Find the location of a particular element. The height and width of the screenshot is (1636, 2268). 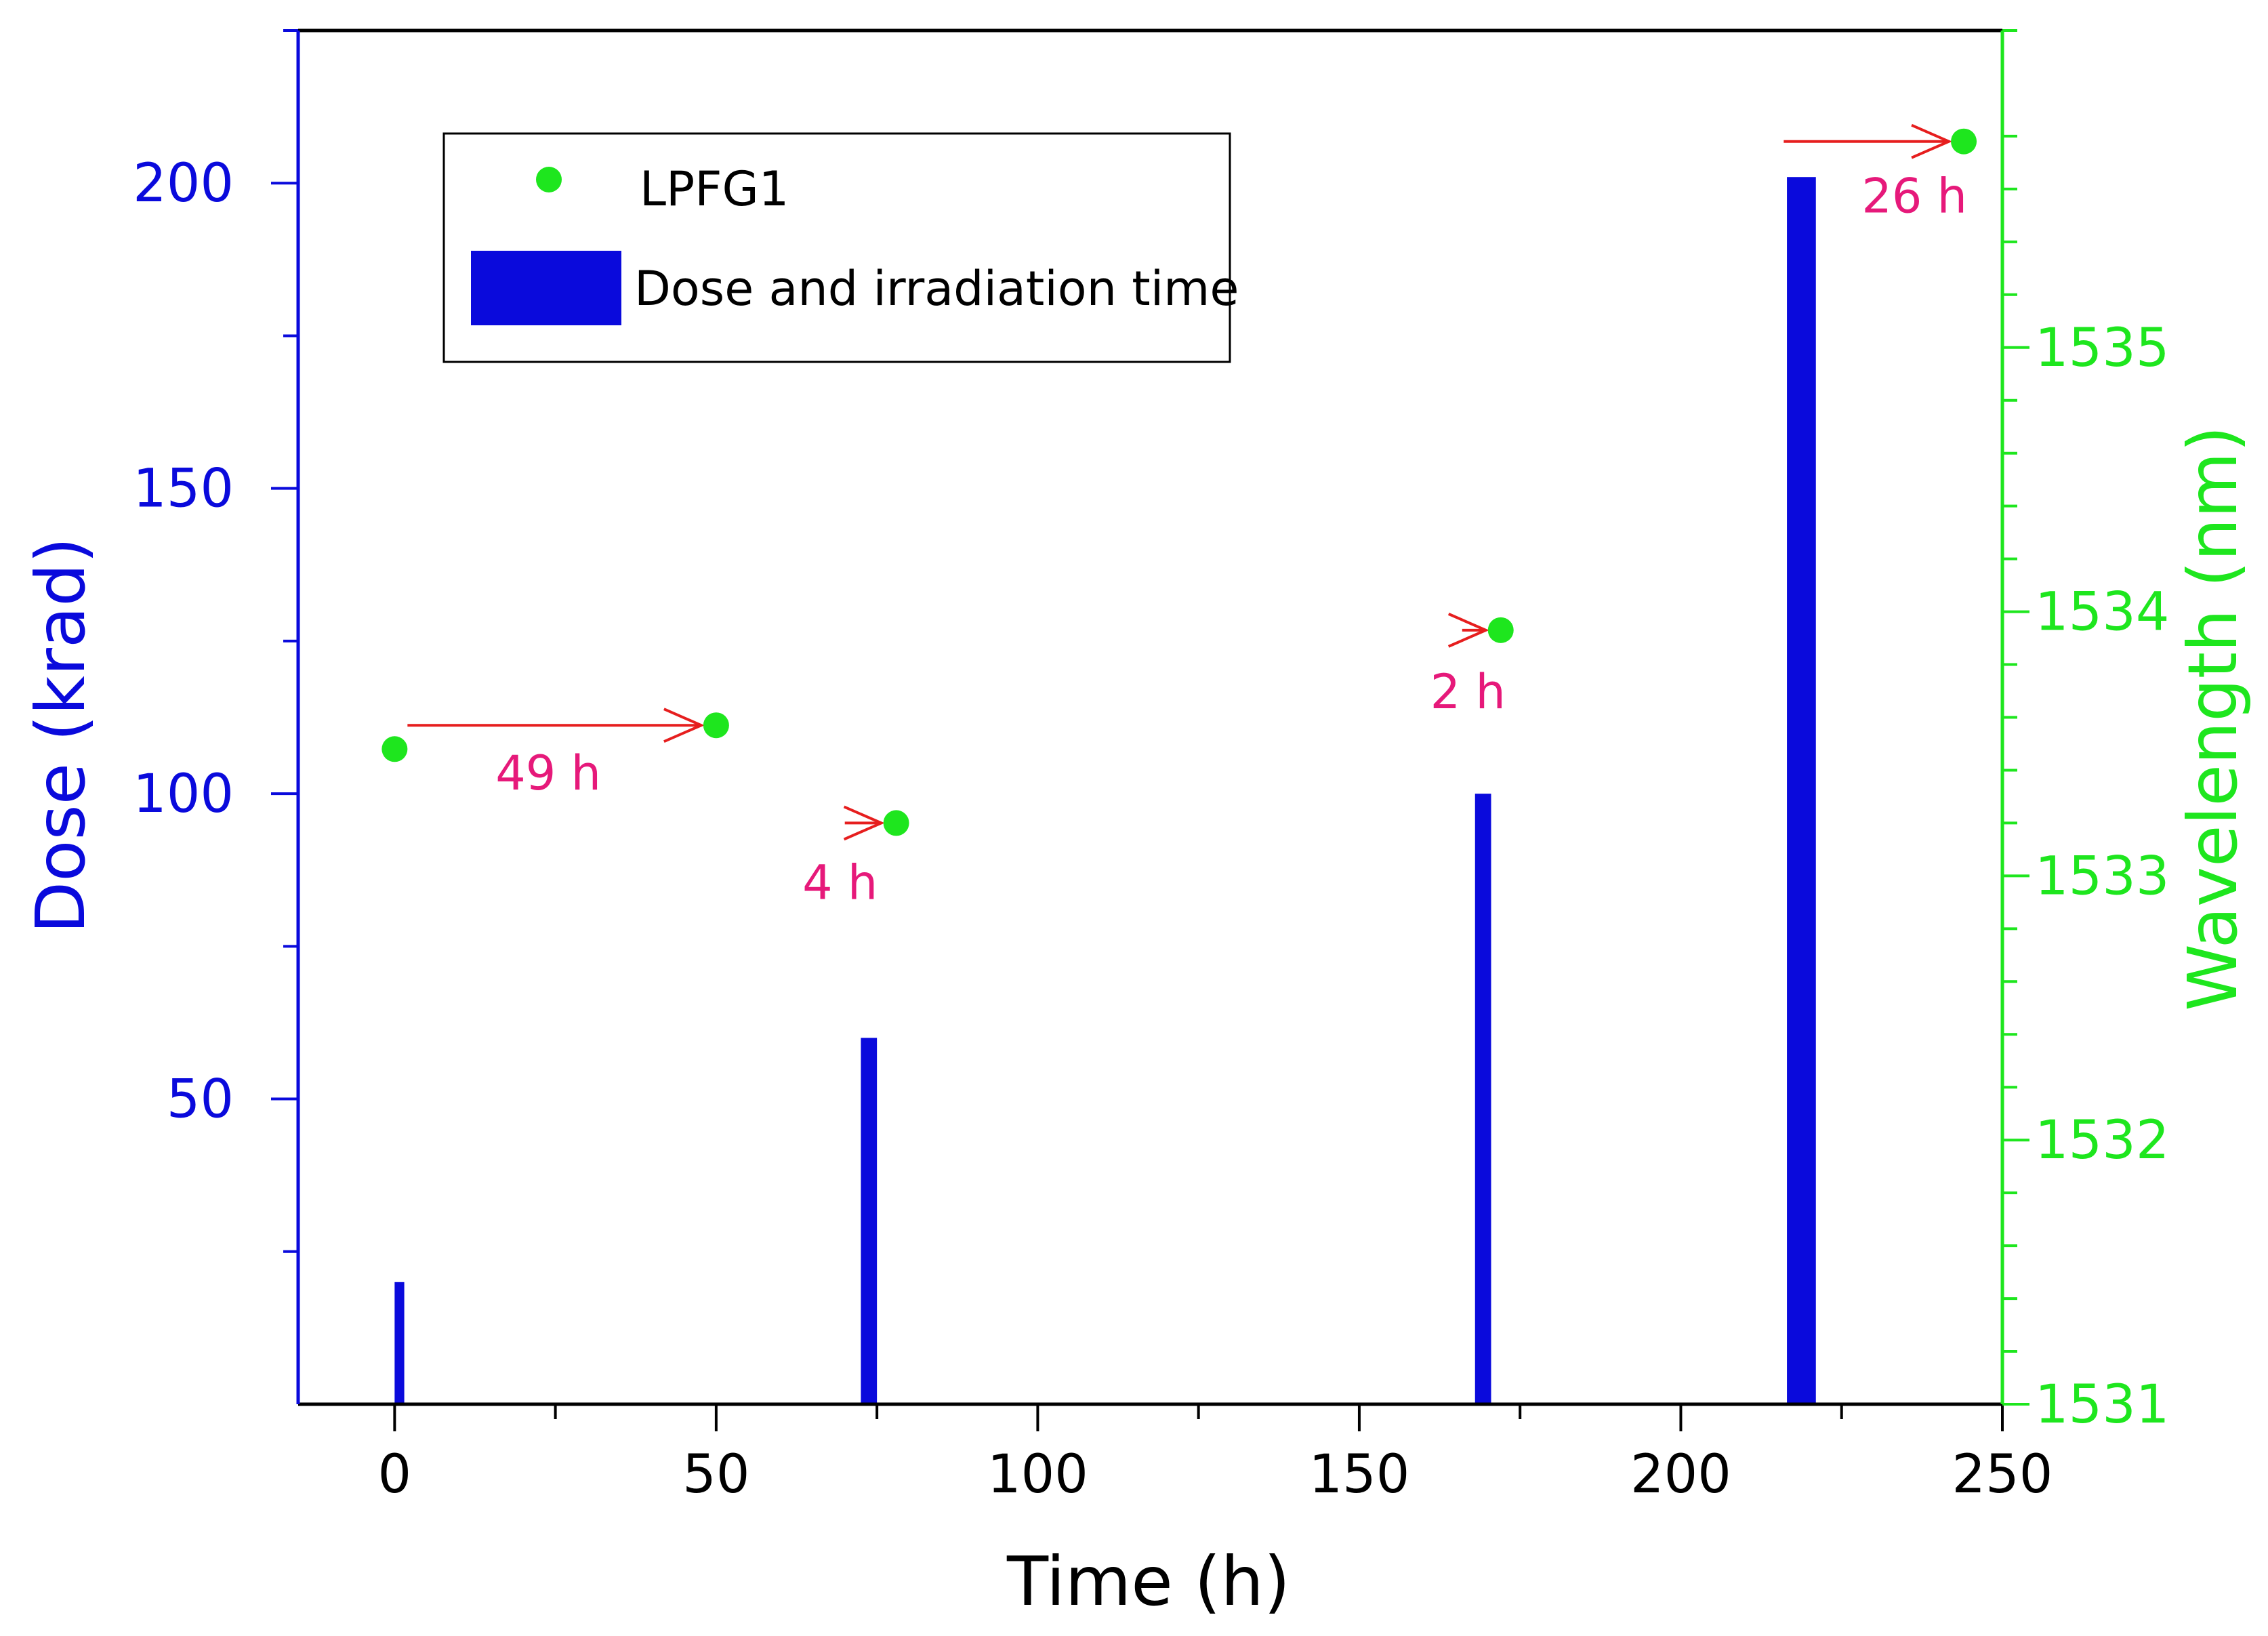

legend-swatch-dose is located at coordinates (546, 288).